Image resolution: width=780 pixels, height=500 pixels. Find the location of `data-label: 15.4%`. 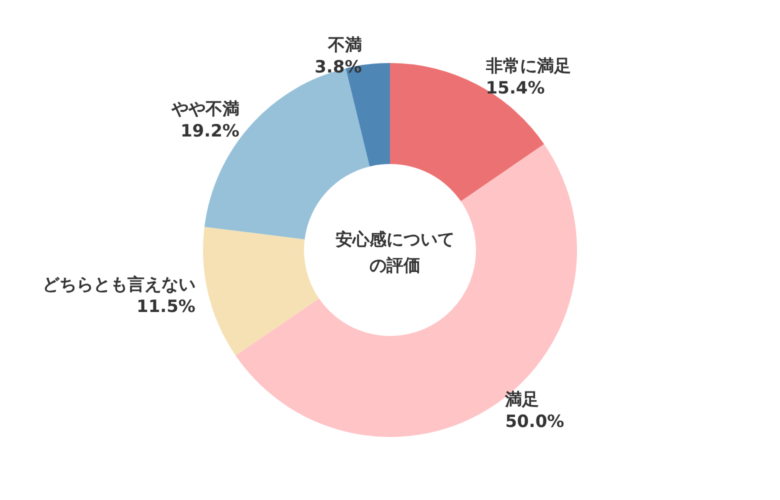

data-label: 15.4% is located at coordinates (515, 88).